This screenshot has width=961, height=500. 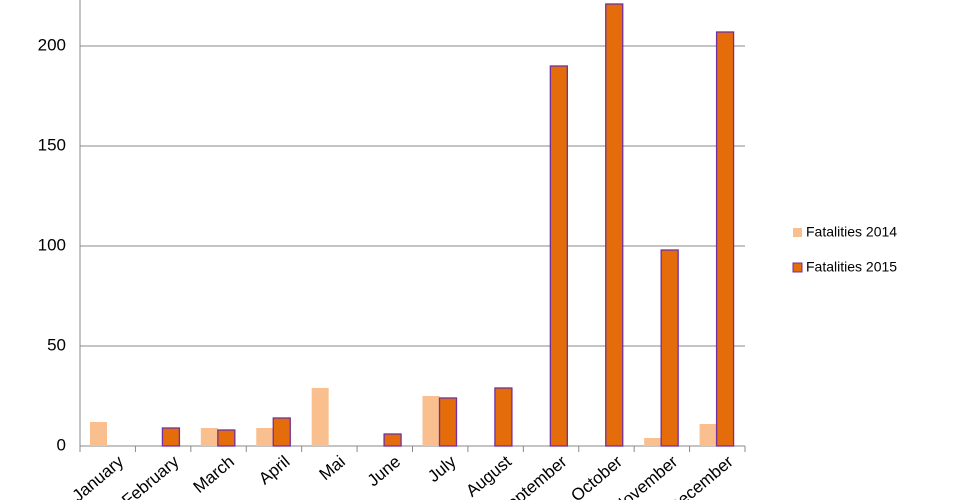 What do you see at coordinates (332, 468) in the screenshot?
I see `x-tick-label: Mai` at bounding box center [332, 468].